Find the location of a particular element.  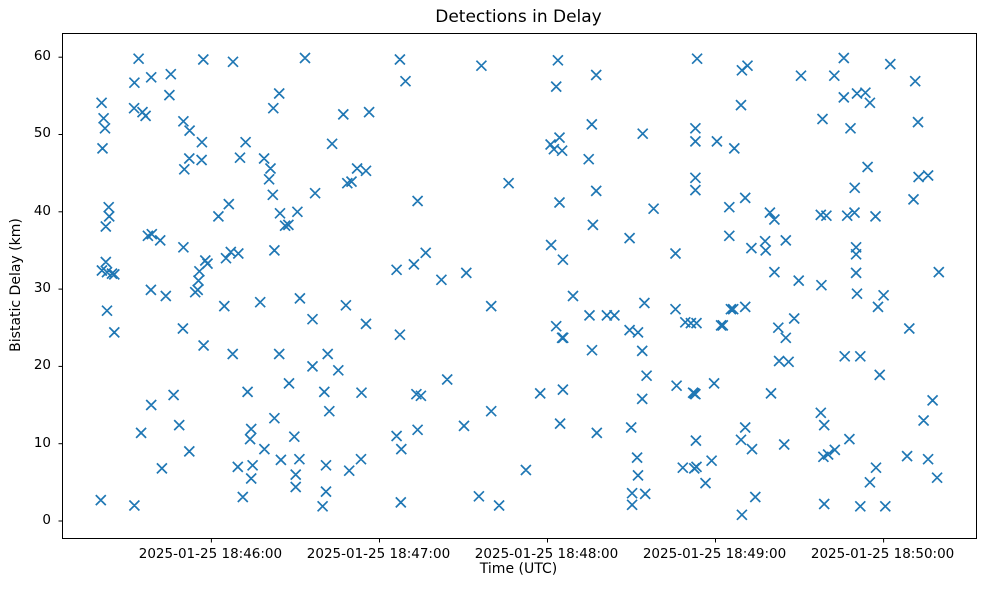

y-tick-label: 10 is located at coordinates (42, 442).